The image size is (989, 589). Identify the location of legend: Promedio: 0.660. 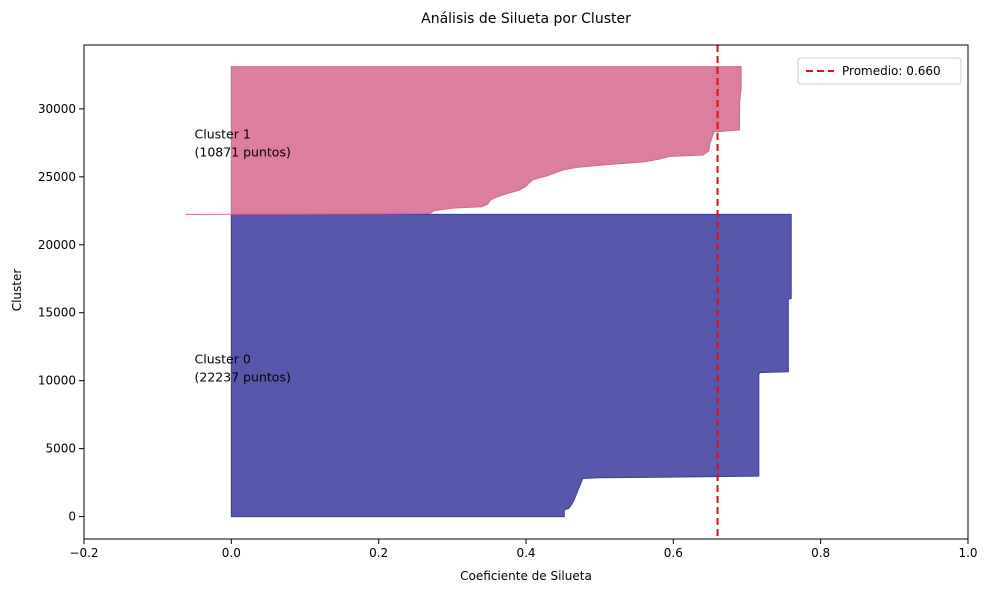
(879, 71).